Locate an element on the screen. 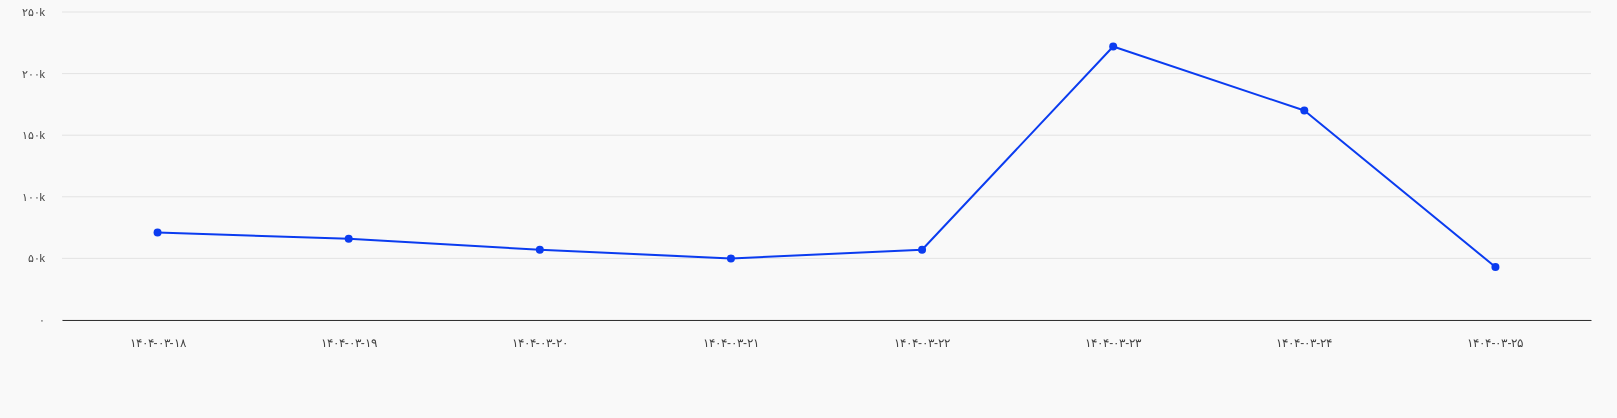 This screenshot has height=418, width=1617. x-tick-label: ۱۴۰۴-۰۳-۲۳ is located at coordinates (1114, 342).